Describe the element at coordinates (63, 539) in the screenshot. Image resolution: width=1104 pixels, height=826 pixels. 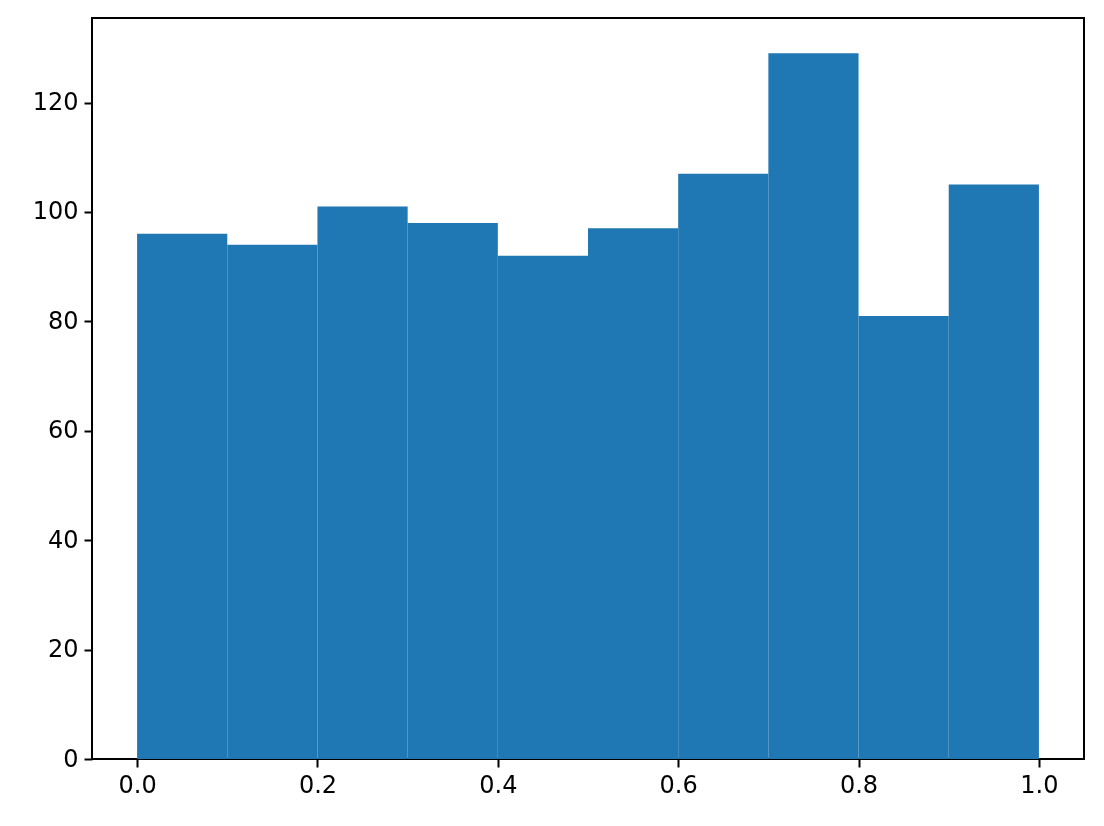
I see `y-tick-label: 40` at that location.